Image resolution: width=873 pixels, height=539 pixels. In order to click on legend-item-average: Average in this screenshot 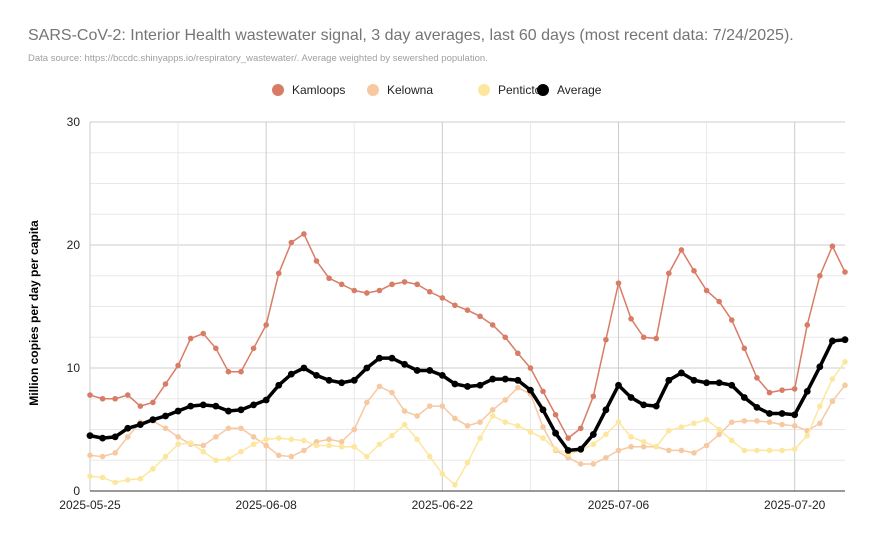, I will do `click(569, 90)`.